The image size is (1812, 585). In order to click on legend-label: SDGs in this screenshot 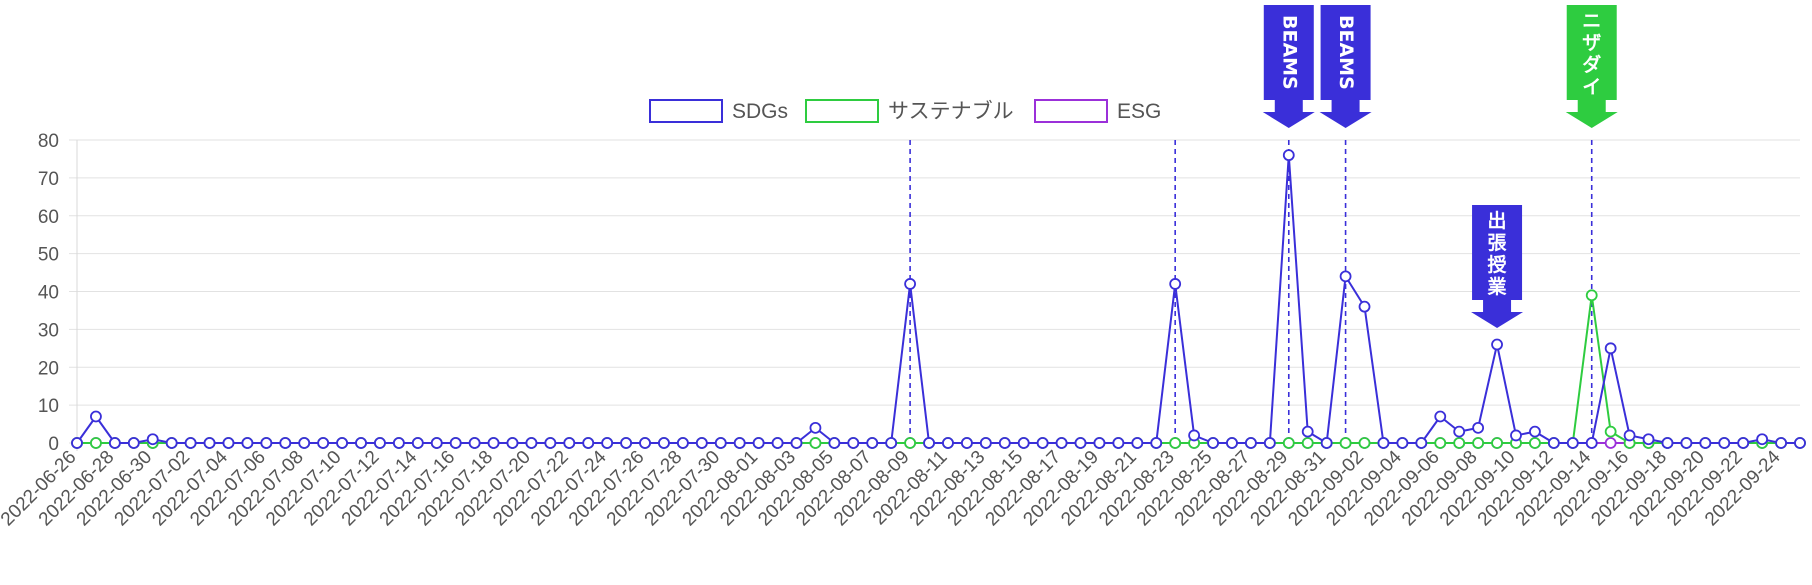, I will do `click(760, 111)`.